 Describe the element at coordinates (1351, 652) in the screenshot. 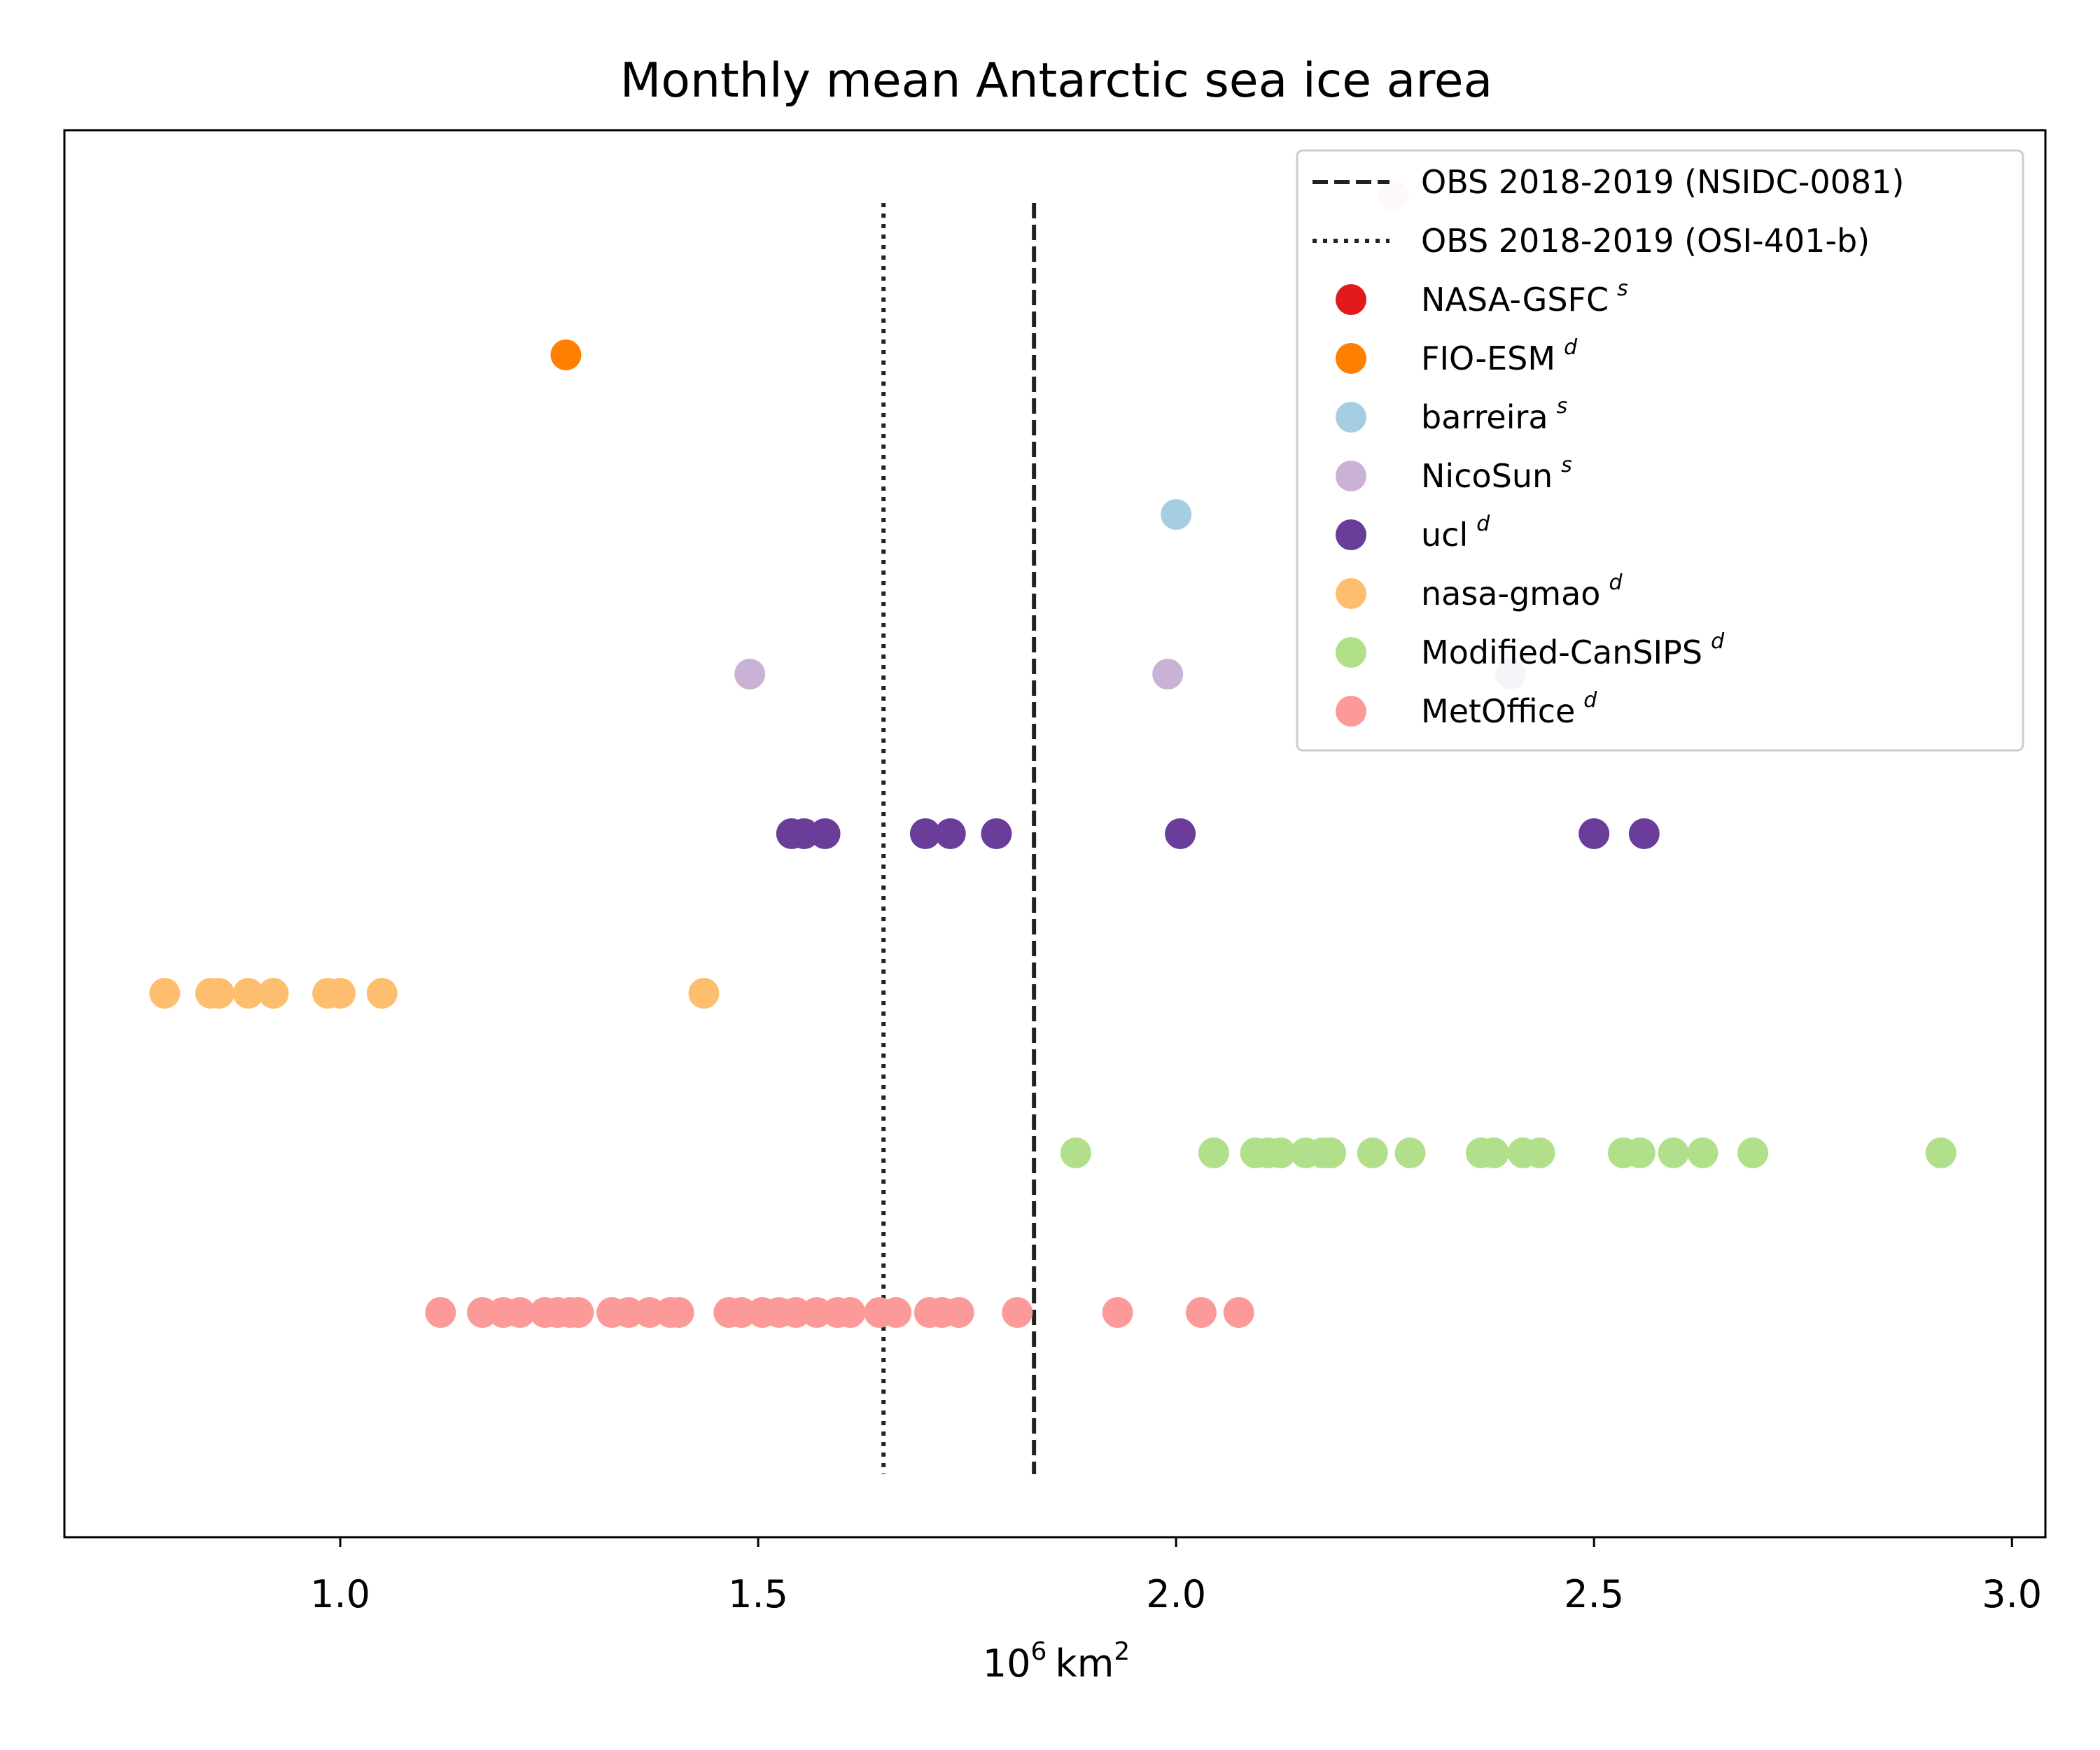

I see `legend-marker-modified-cansips` at that location.